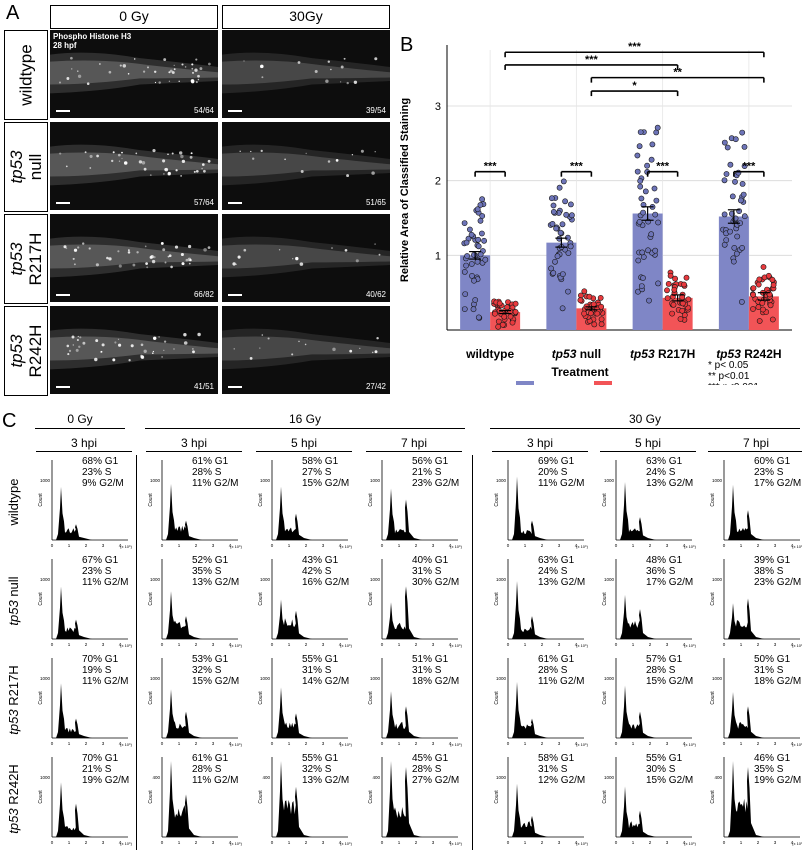 The image size is (802, 858). I want to click on g1-percent: 70% G1, so click(100, 758).